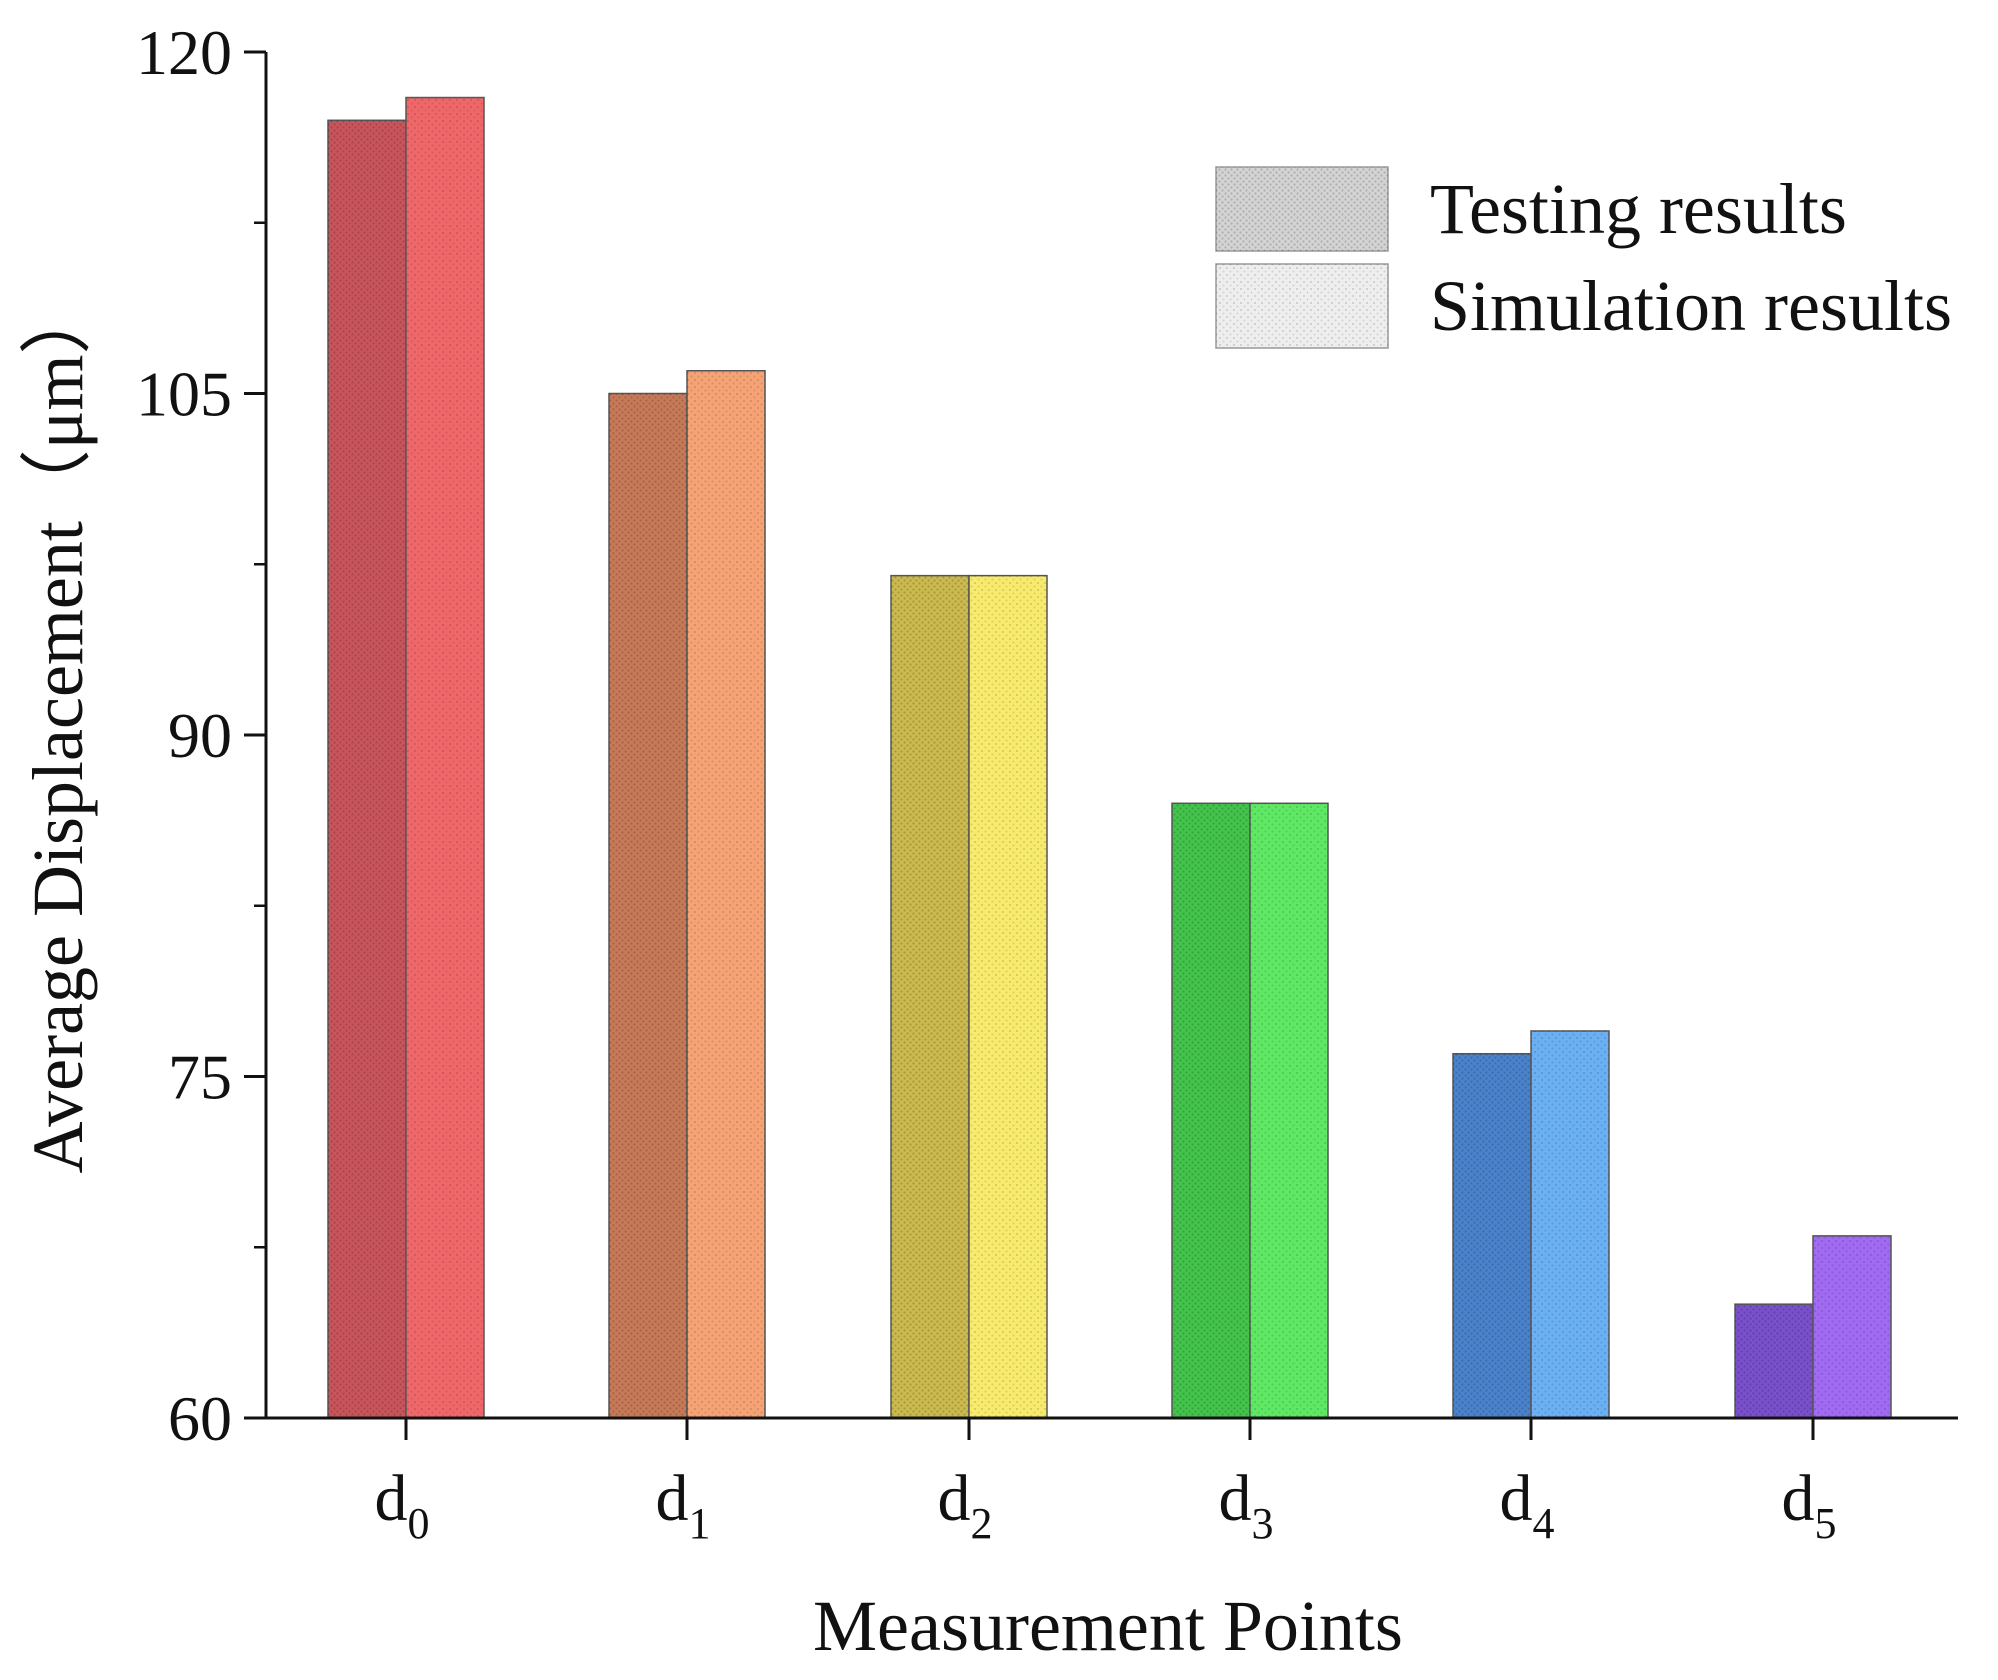 Image resolution: width=1998 pixels, height=1680 pixels. I want to click on legend-item-testing: Testing results, so click(1531, 209).